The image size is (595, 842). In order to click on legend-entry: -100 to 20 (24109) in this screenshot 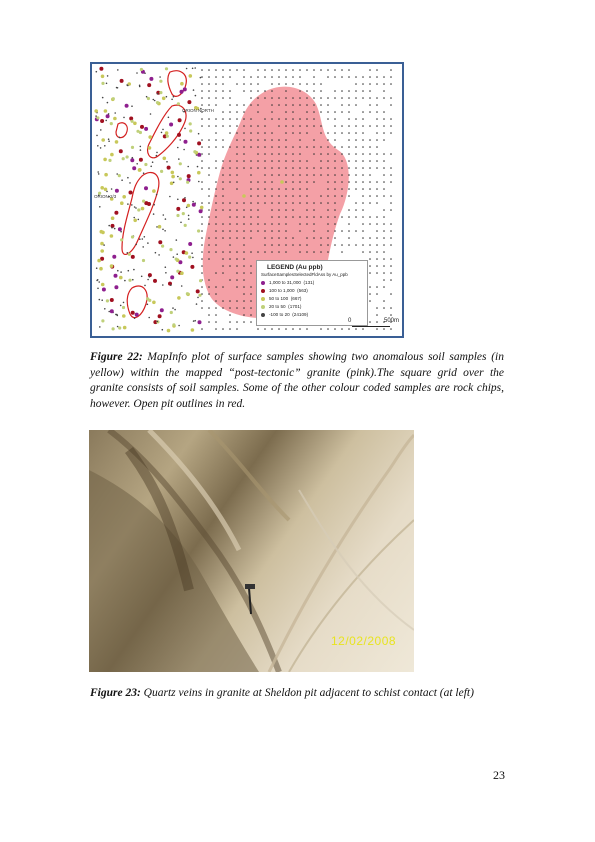, I will do `click(284, 314)`.